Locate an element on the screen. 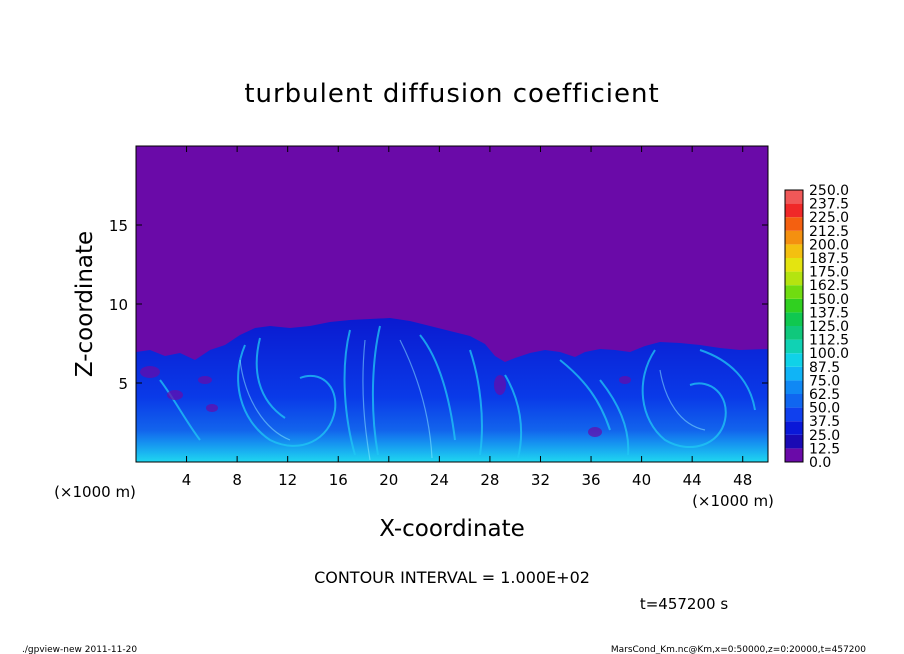 The width and height of the screenshot is (904, 654). colorbar-label: 237.5 is located at coordinates (829, 205).